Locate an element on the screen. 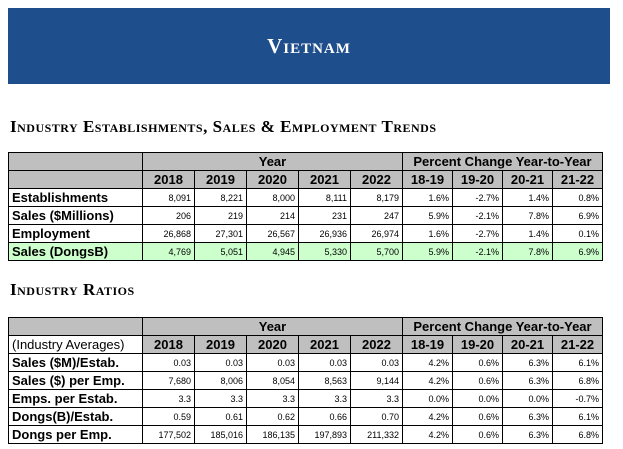 Image resolution: width=623 pixels, height=449 pixels. value-cell: 5,330 is located at coordinates (324, 251).